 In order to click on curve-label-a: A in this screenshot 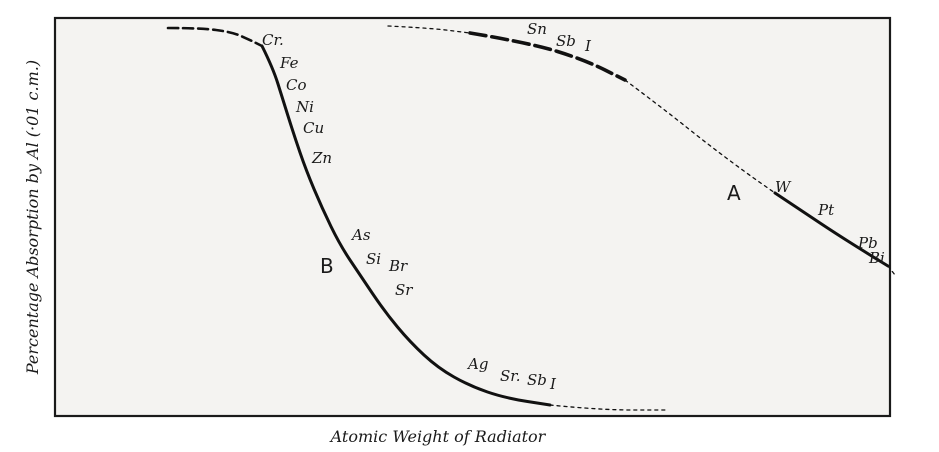, I will do `click(734, 193)`.